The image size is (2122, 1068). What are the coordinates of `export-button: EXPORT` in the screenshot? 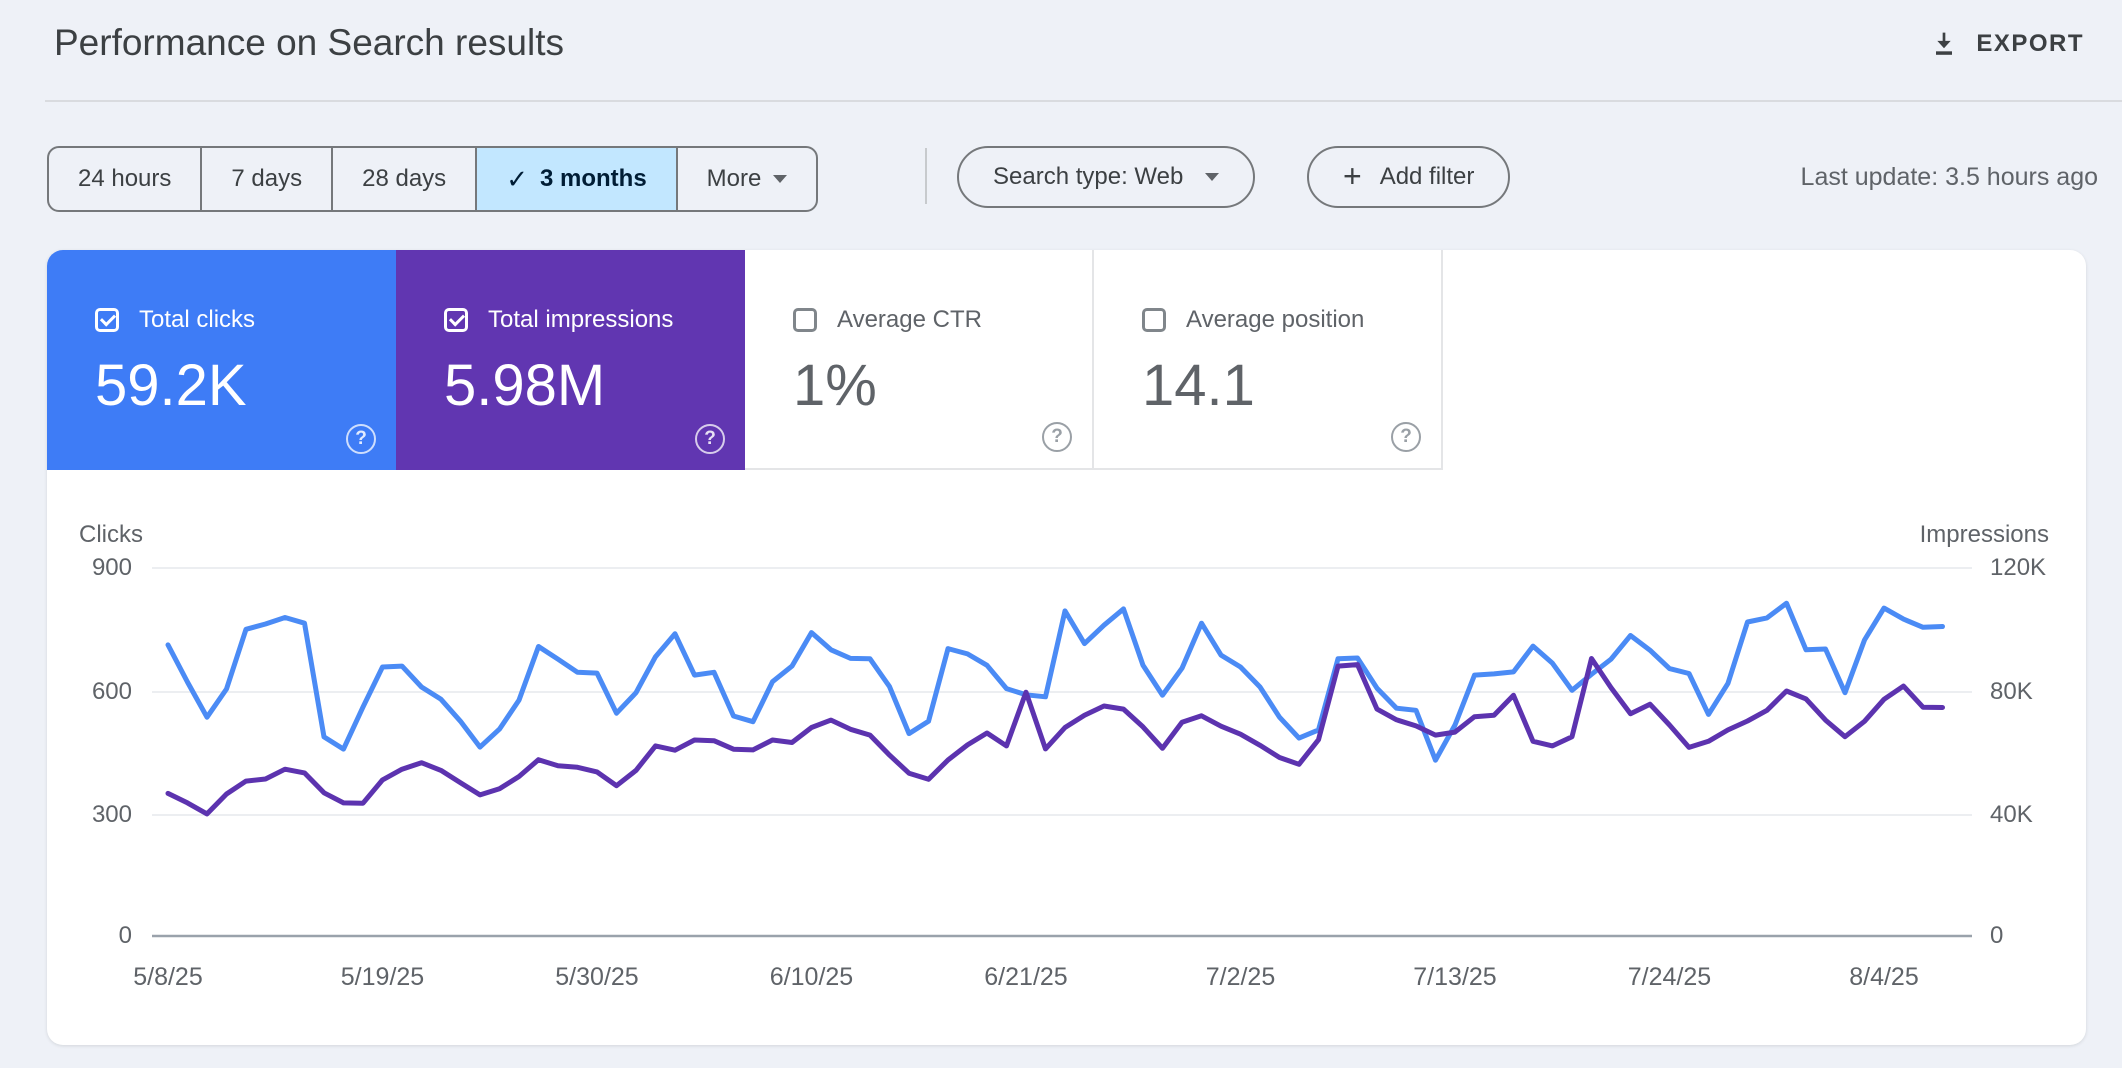 It's located at (2006, 44).